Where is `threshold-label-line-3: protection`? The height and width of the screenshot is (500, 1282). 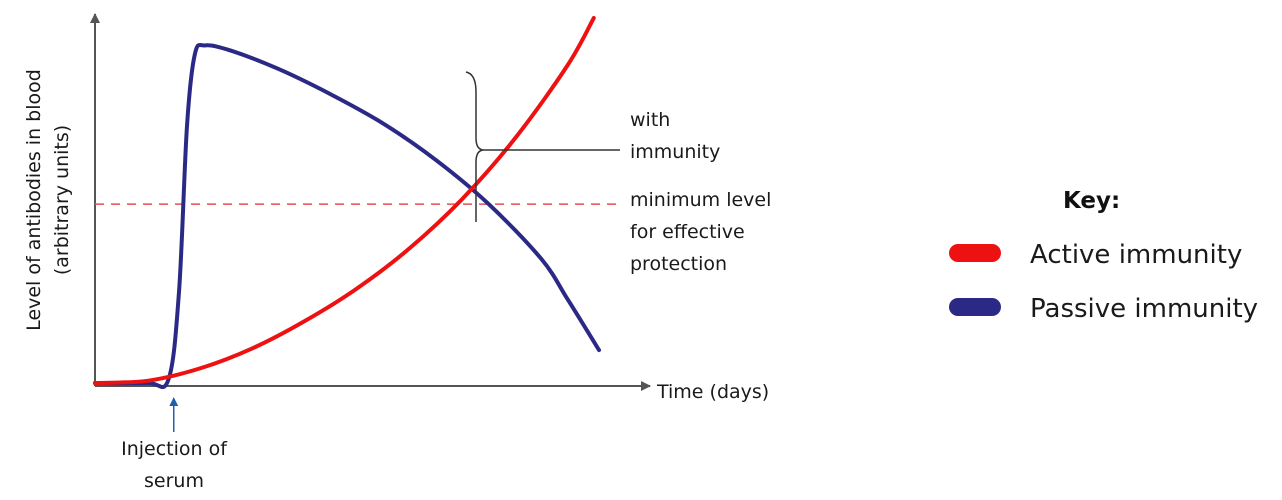 threshold-label-line-3: protection is located at coordinates (678, 264).